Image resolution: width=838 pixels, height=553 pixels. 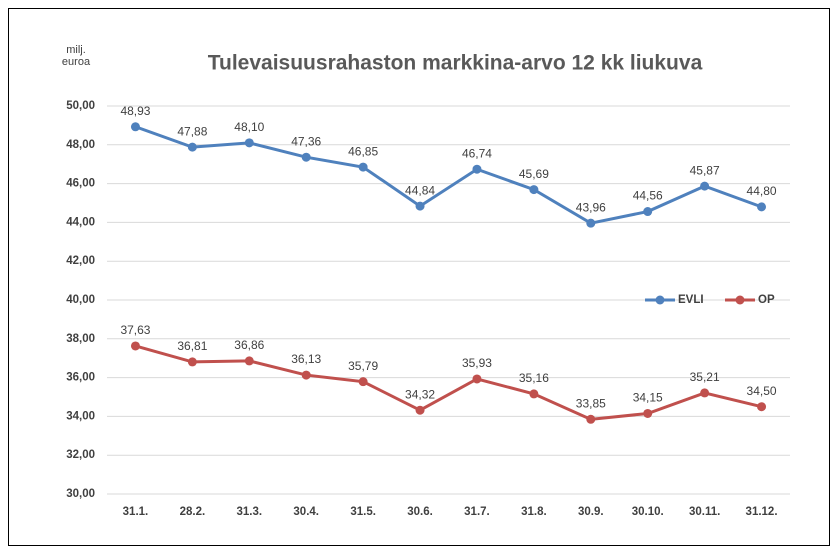 I want to click on data-label: 35,93, so click(x=477, y=363).